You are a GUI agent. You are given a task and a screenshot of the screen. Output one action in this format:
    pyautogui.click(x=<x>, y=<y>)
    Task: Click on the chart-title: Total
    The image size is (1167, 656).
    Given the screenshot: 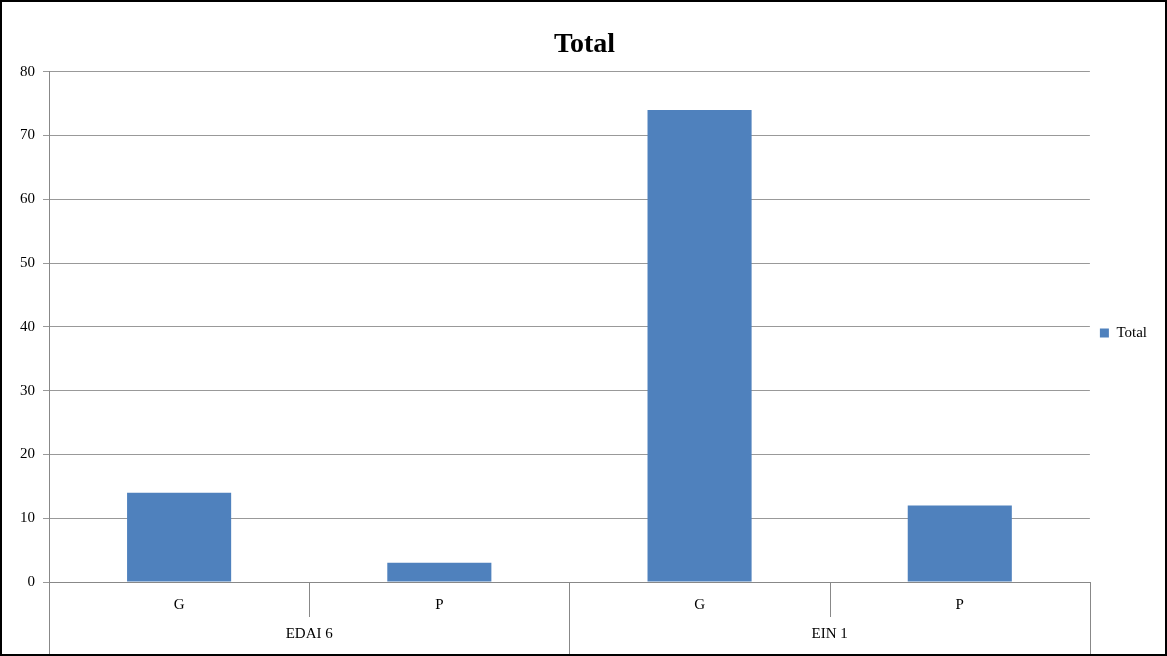 What is the action you would take?
    pyautogui.click(x=584, y=43)
    